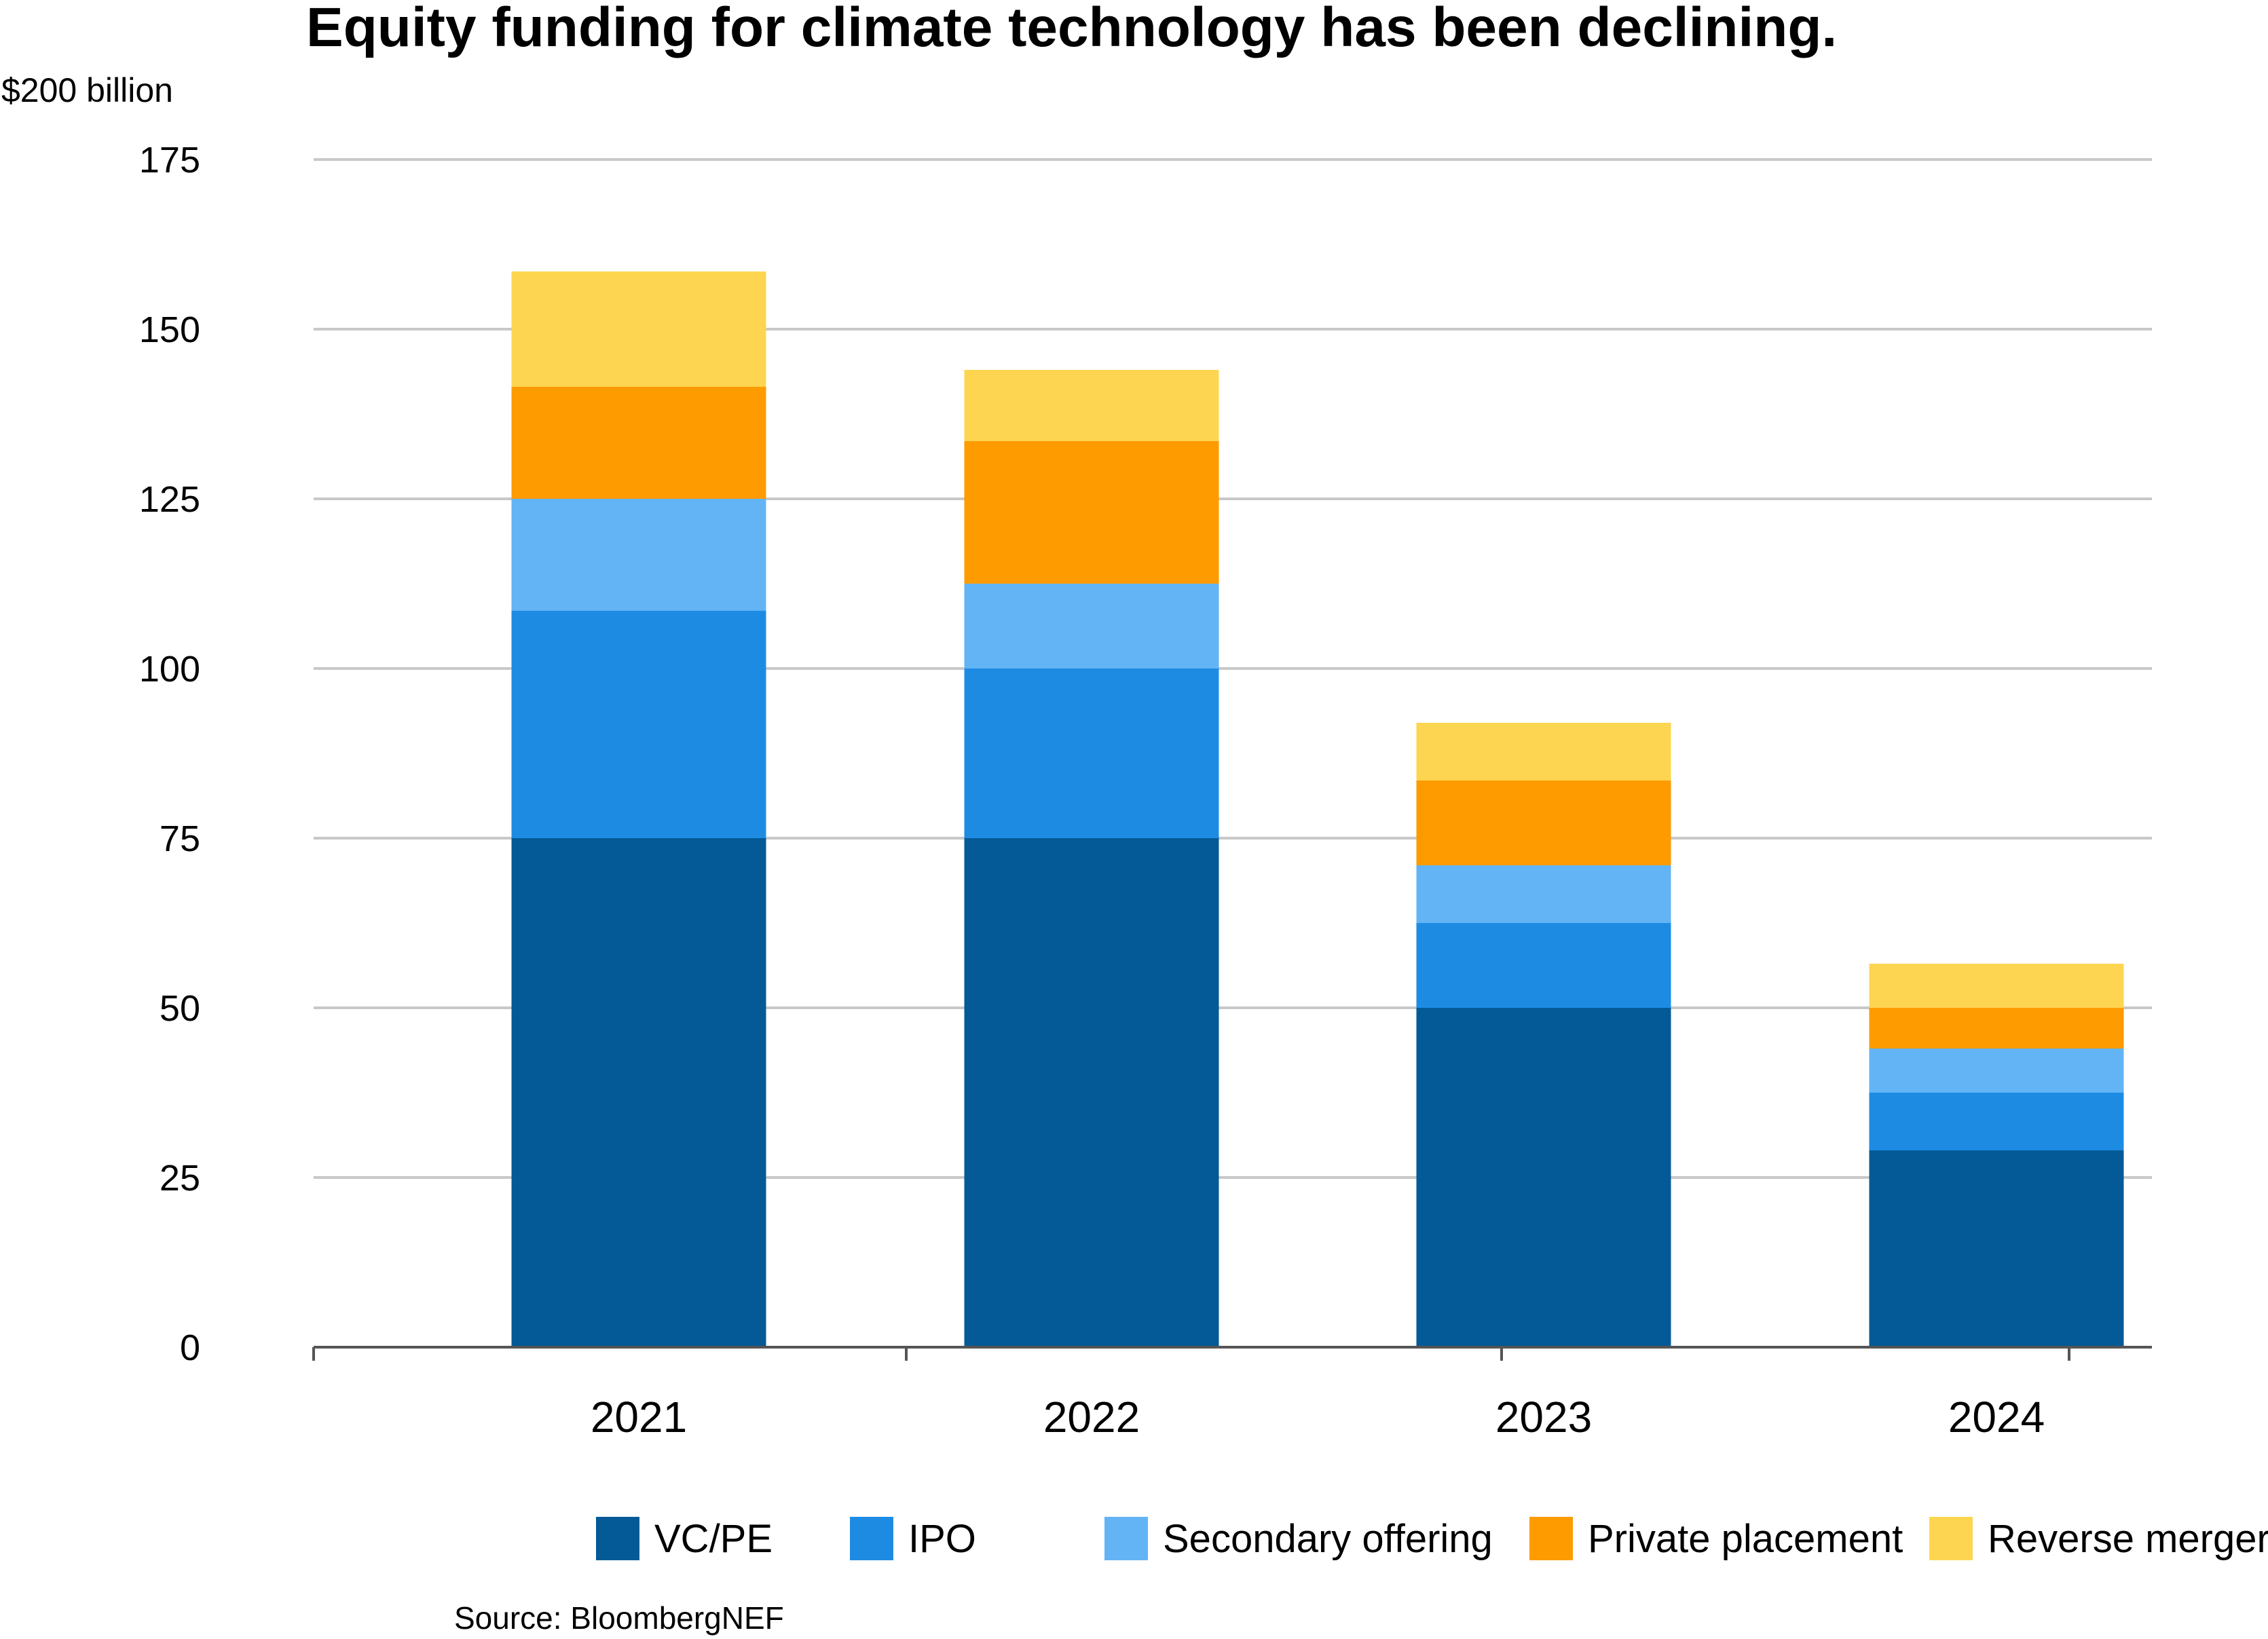 This screenshot has width=2268, height=1639. Describe the element at coordinates (1092, 753) in the screenshot. I see `bar-2022-ipo` at that location.